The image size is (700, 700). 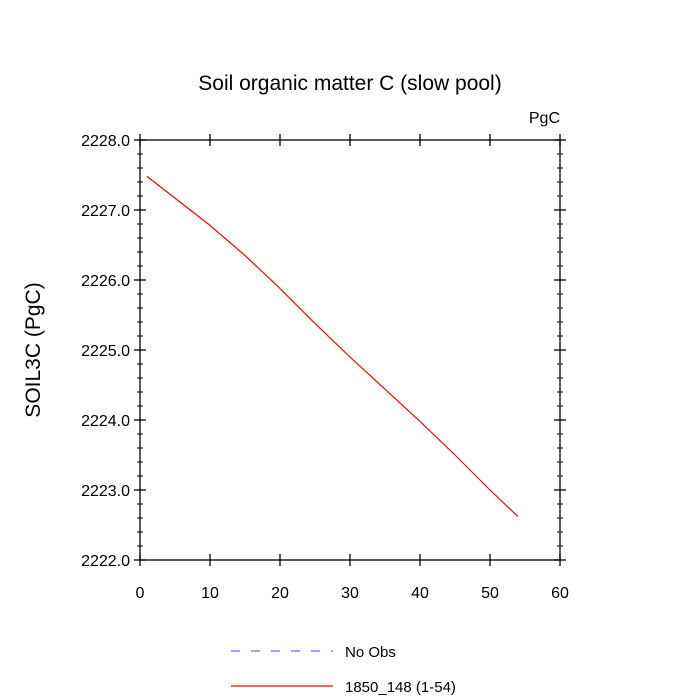 I want to click on y-tick-label: 2225.0, so click(x=105, y=351).